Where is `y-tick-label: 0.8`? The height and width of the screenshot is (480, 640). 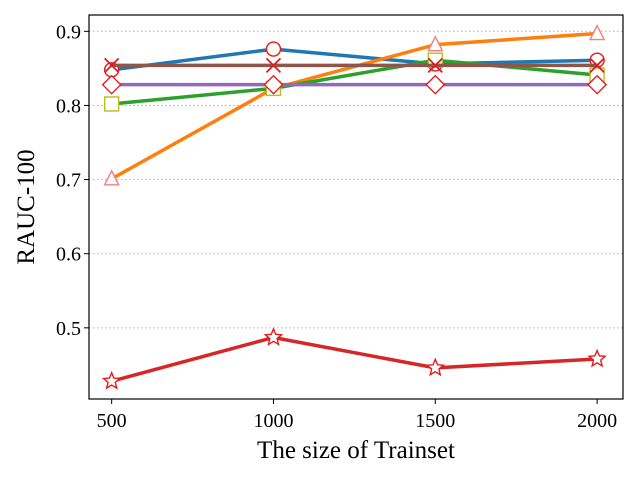
y-tick-label: 0.8 is located at coordinates (68, 106).